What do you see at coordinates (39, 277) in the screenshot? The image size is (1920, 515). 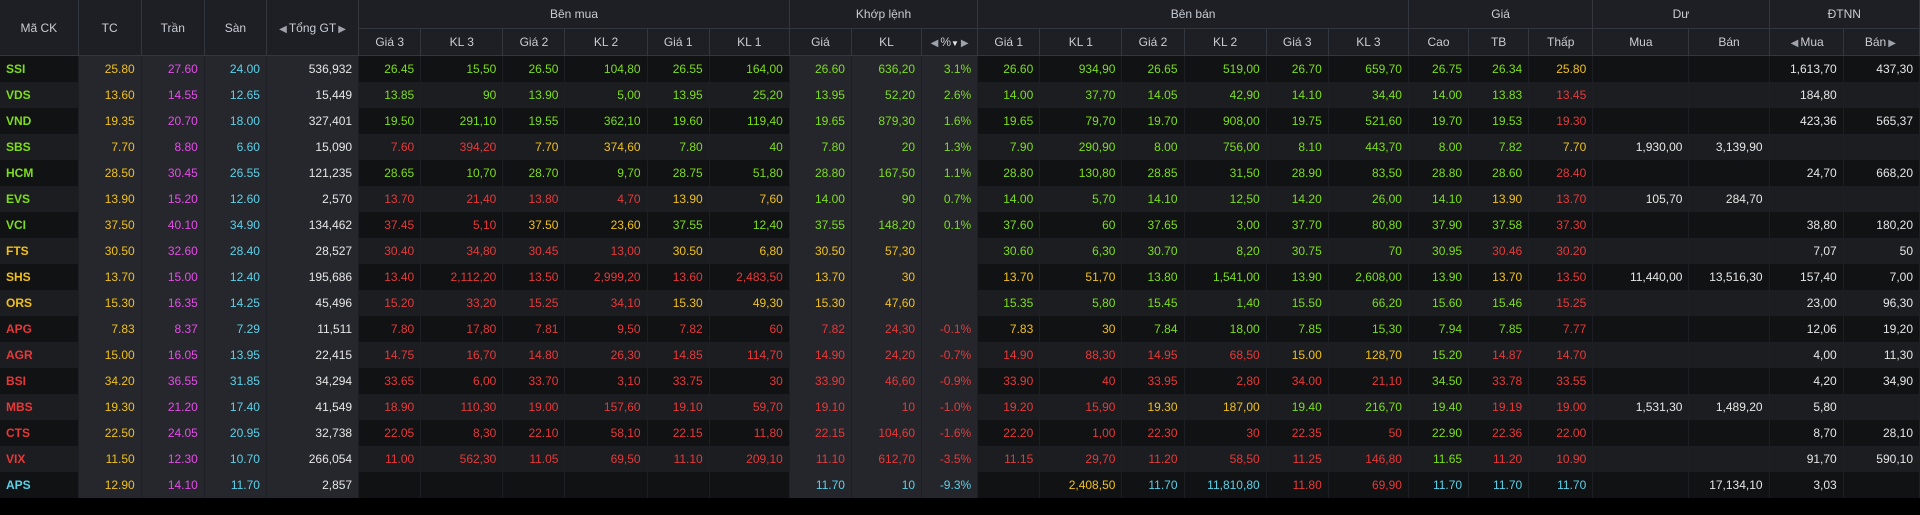 I see `cell-symbol: SHS` at bounding box center [39, 277].